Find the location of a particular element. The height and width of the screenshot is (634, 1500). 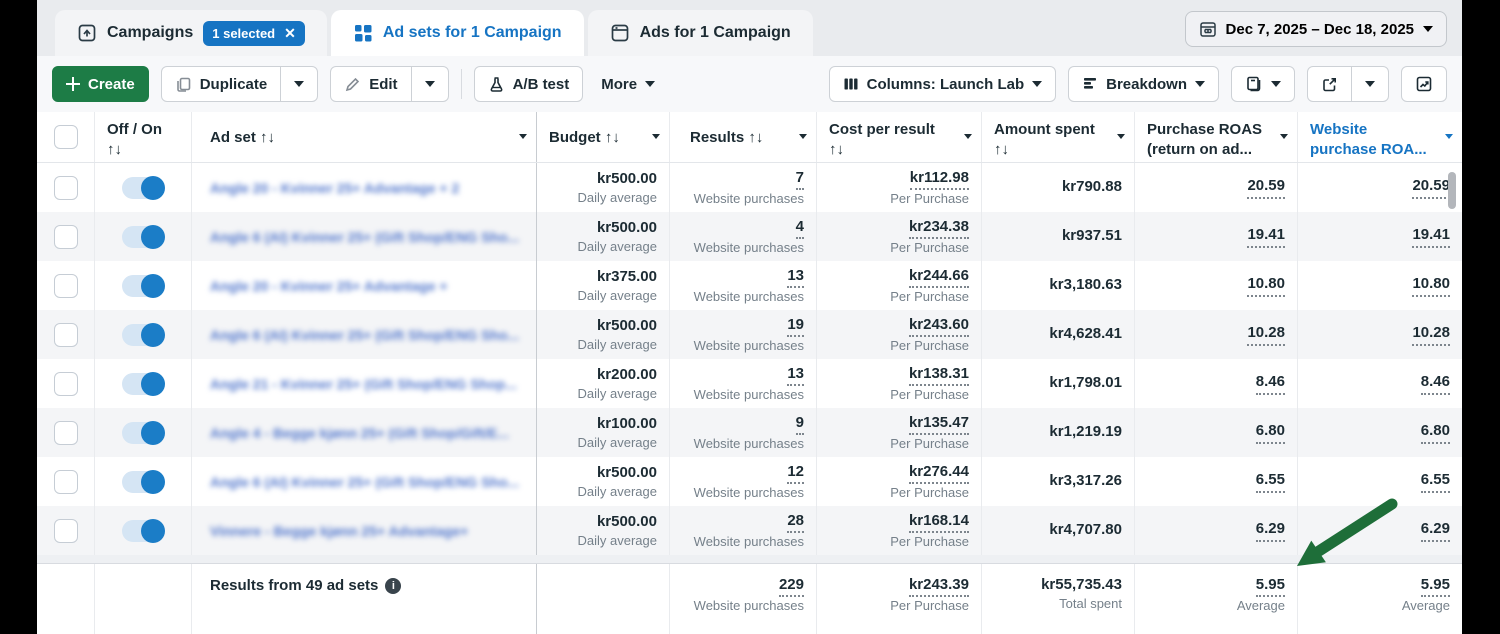

website-roas-value: 8.46 is located at coordinates (1435, 383).